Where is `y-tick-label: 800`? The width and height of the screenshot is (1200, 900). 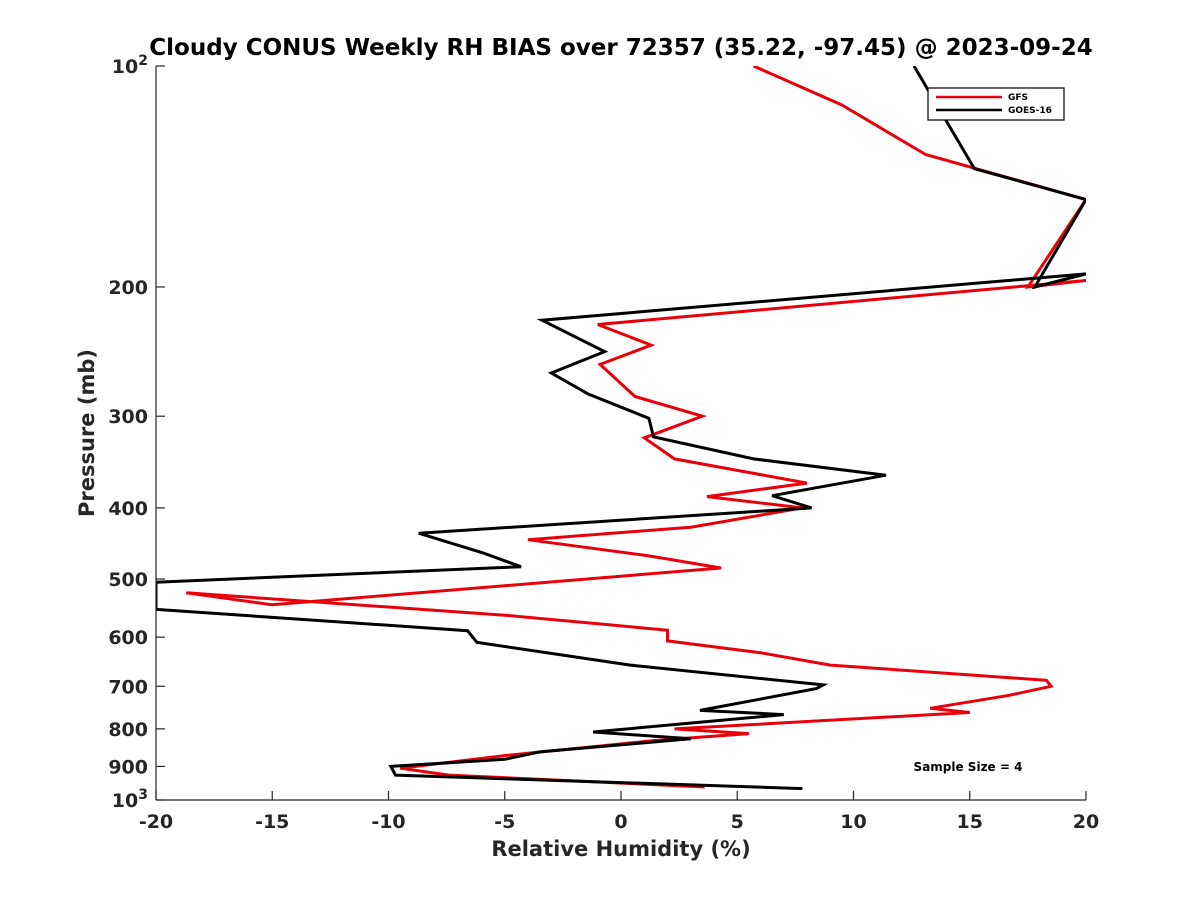
y-tick-label: 800 is located at coordinates (128, 730).